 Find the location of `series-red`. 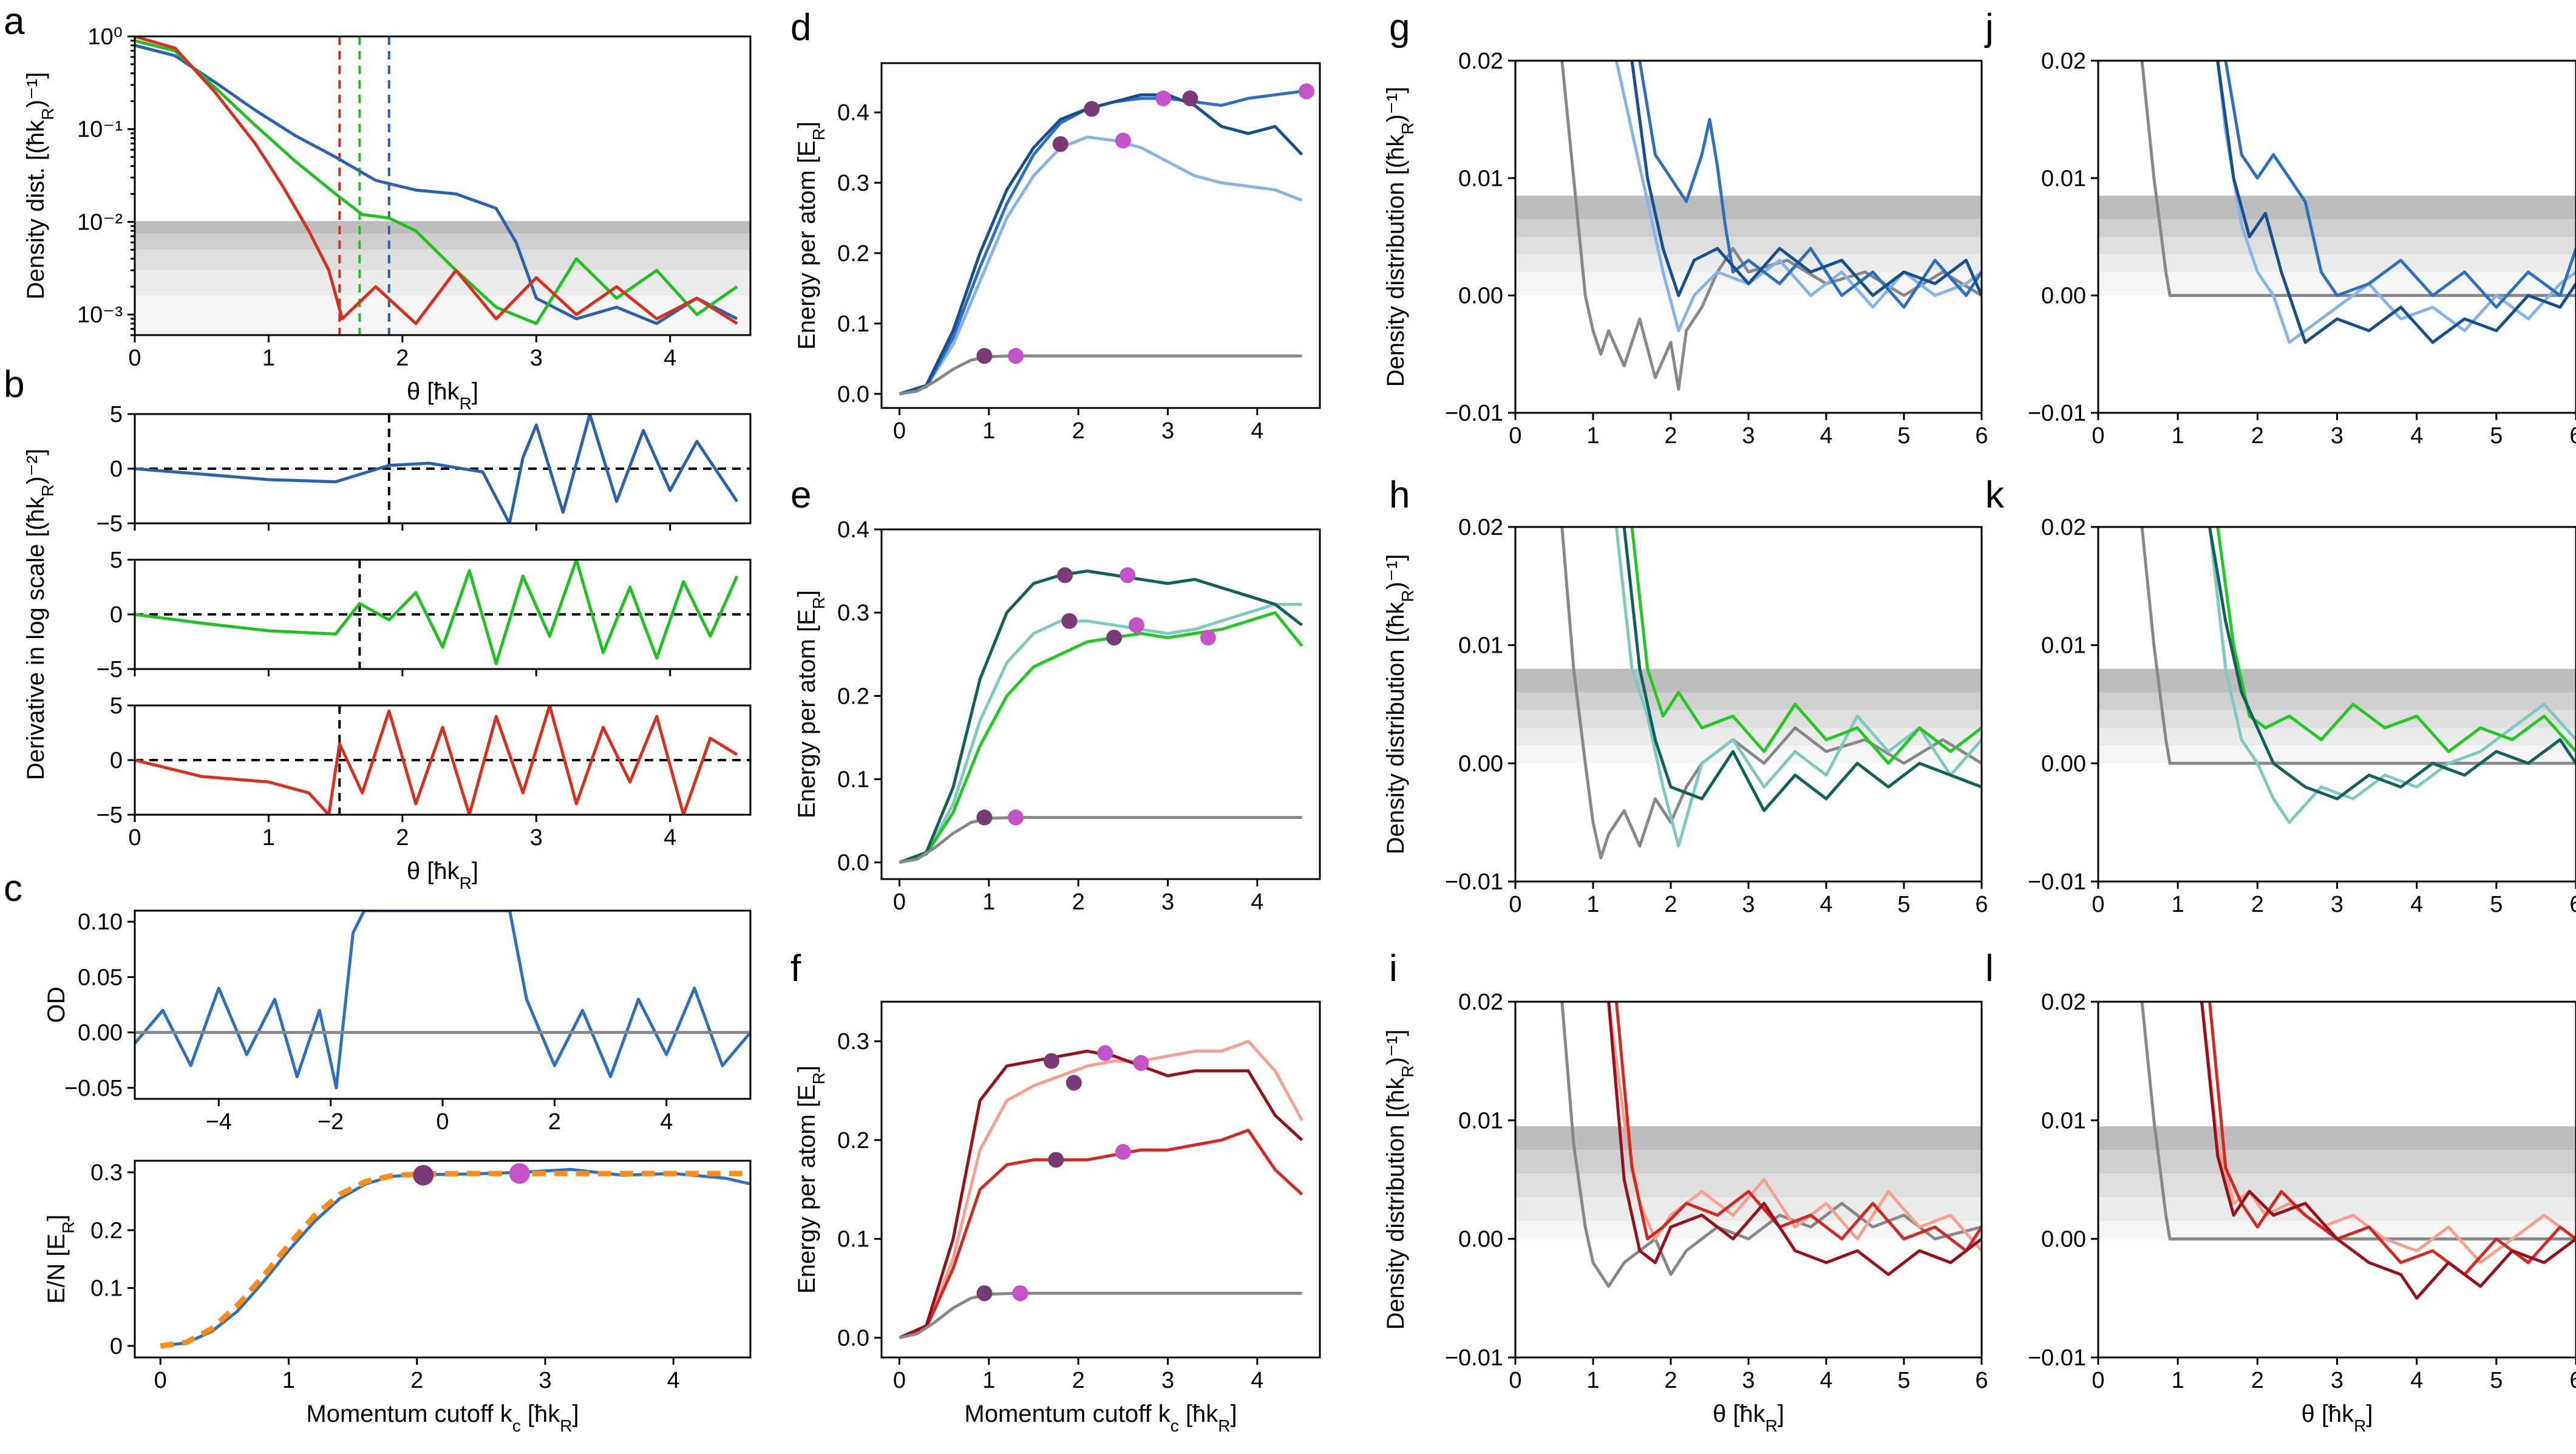

series-red is located at coordinates (436, 760).